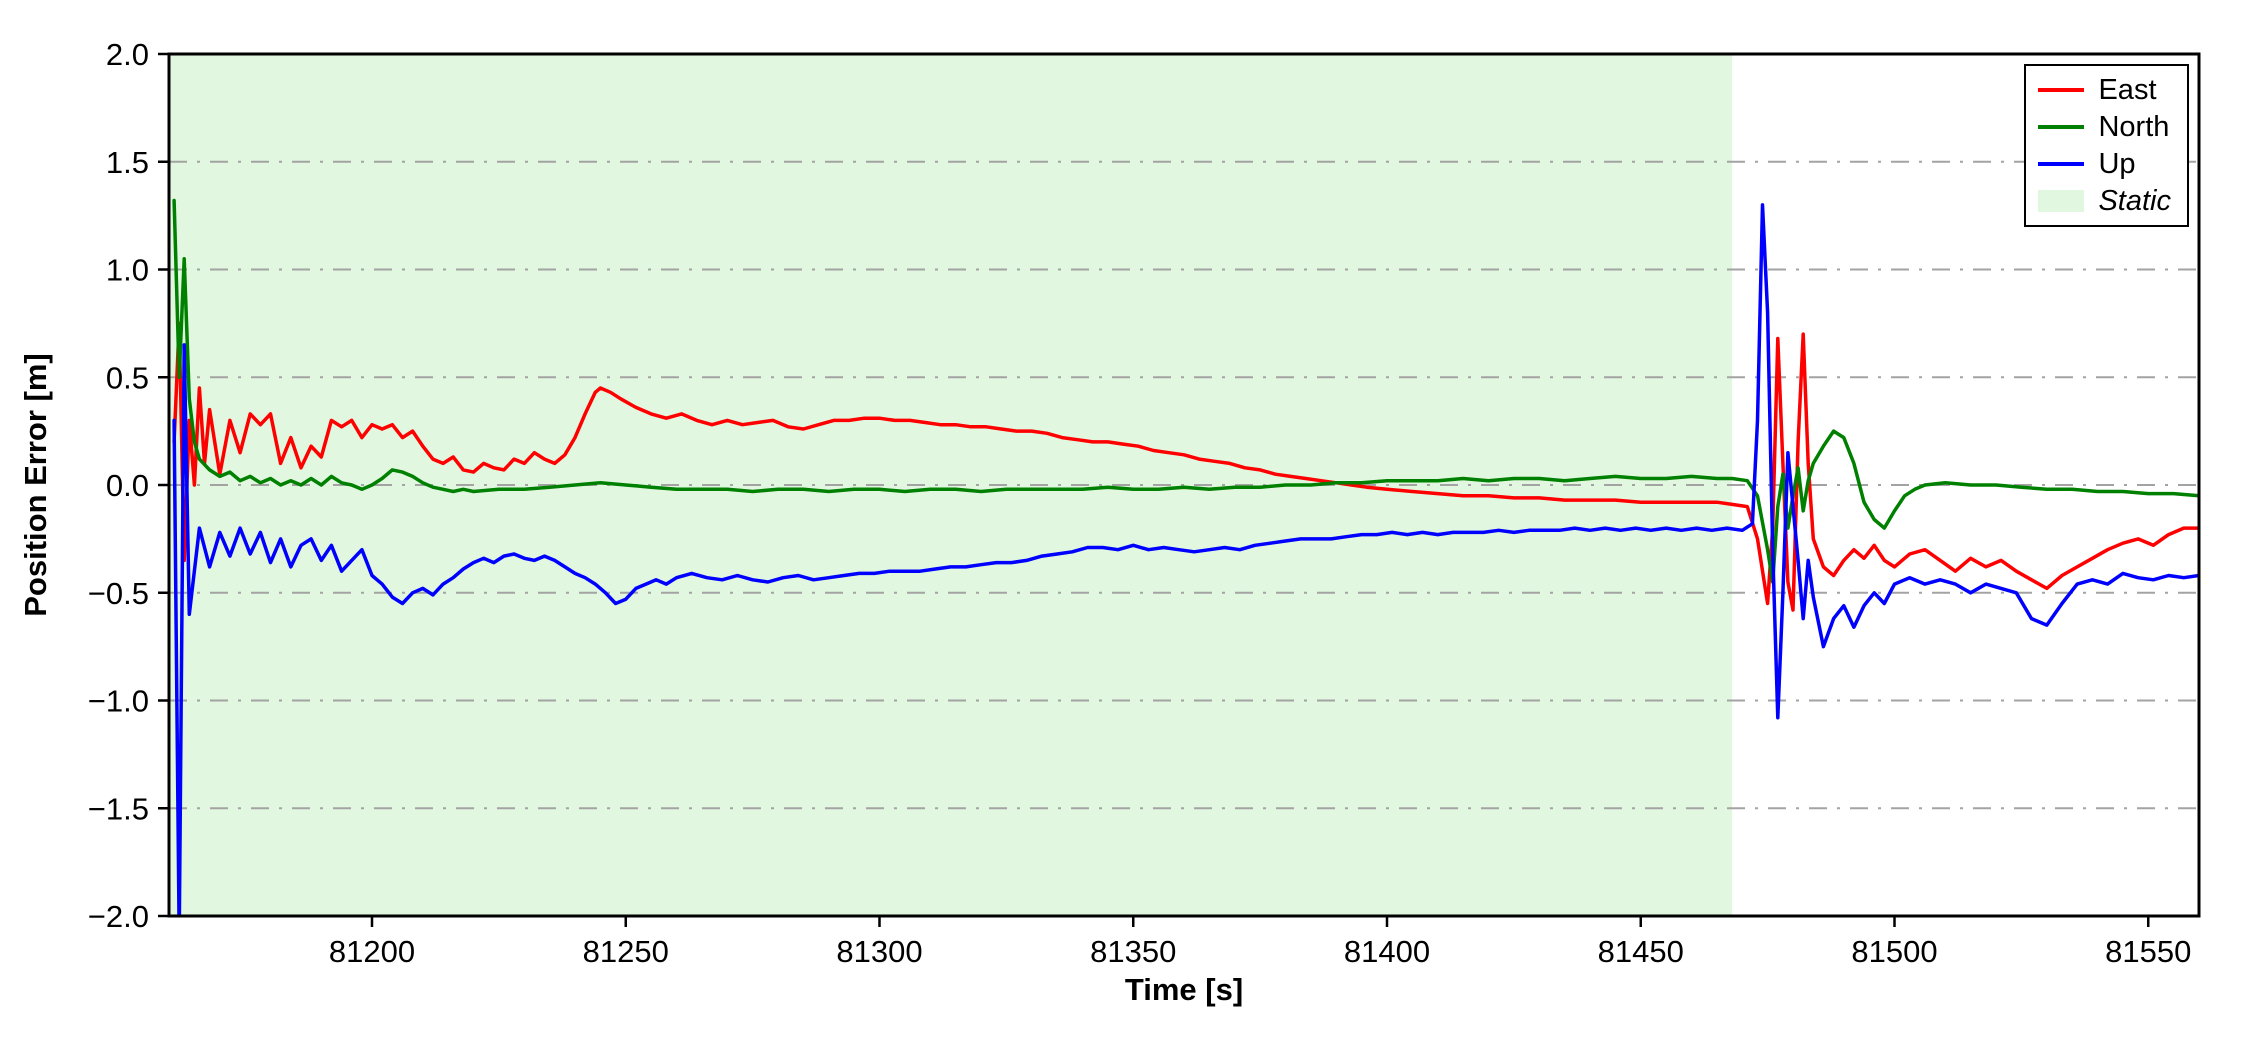 The height and width of the screenshot is (1050, 2250). Describe the element at coordinates (118, 701) in the screenshot. I see `y-tick-label: −1.0` at that location.